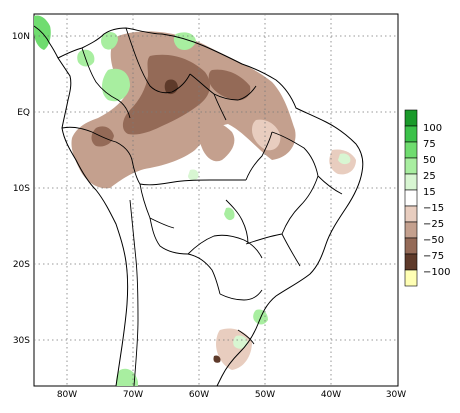 This screenshot has height=413, width=460. I want to click on lat-tick-label: 10S, so click(21, 189).